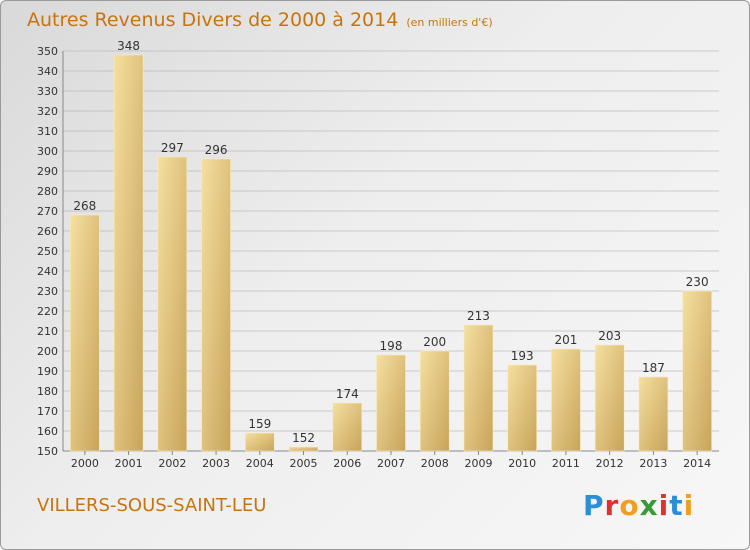  Describe the element at coordinates (47, 291) in the screenshot. I see `y-tick-label: 230` at that location.